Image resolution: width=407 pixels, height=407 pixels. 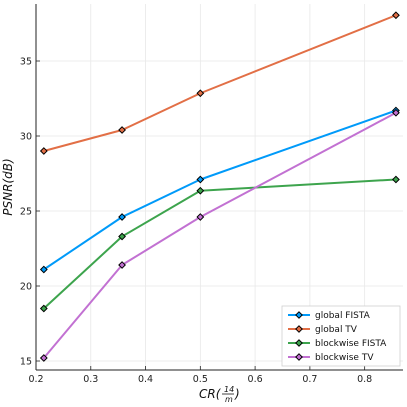 I want to click on y-tick-label: 20, so click(x=26, y=287).